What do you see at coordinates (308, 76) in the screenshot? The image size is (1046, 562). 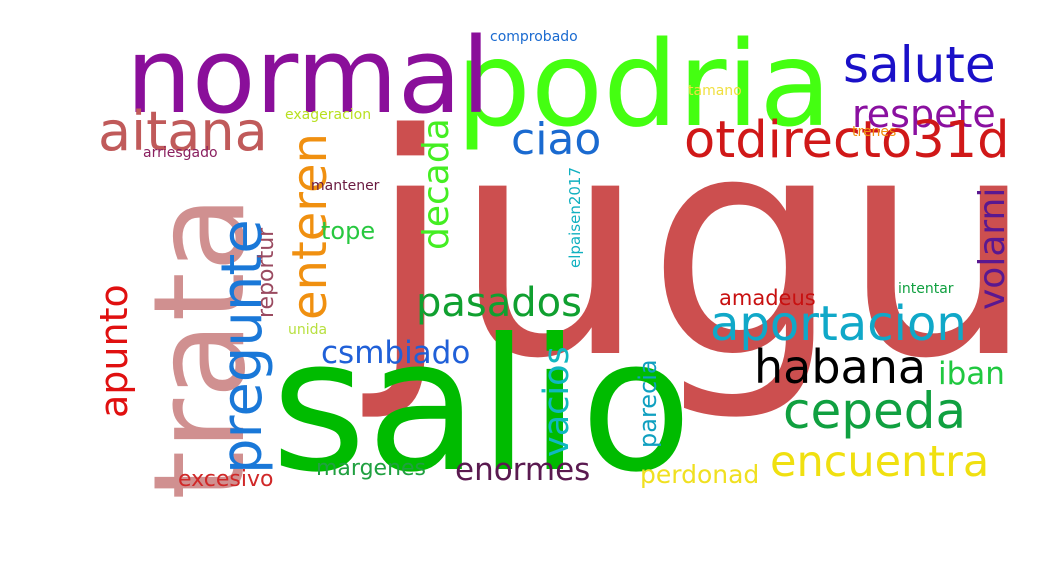 I see `word-normal: normal` at bounding box center [308, 76].